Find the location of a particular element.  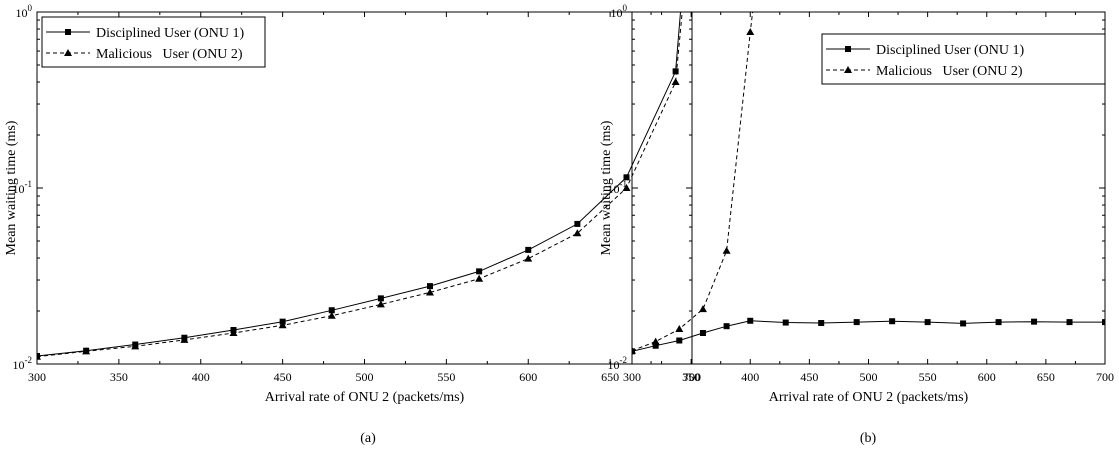

panel-caption: (b) is located at coordinates (868, 438).